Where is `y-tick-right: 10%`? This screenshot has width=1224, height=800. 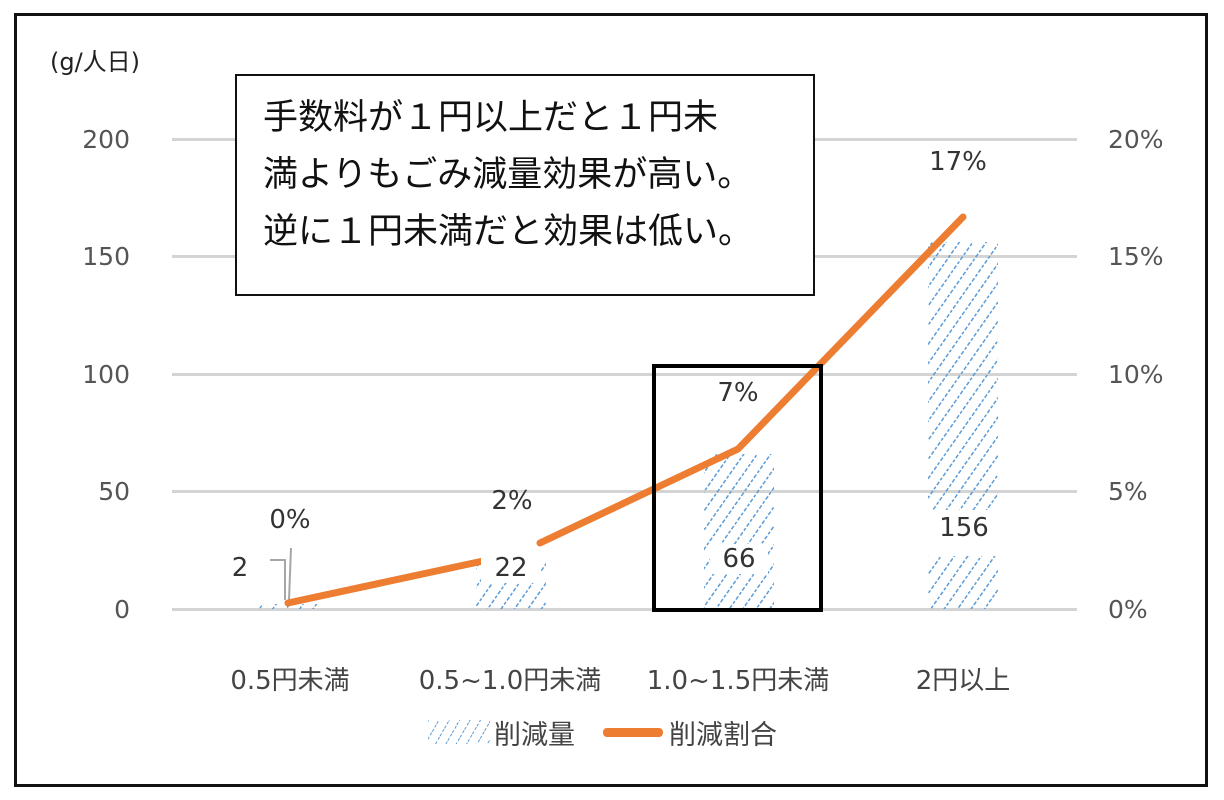 y-tick-right: 10% is located at coordinates (1136, 374).